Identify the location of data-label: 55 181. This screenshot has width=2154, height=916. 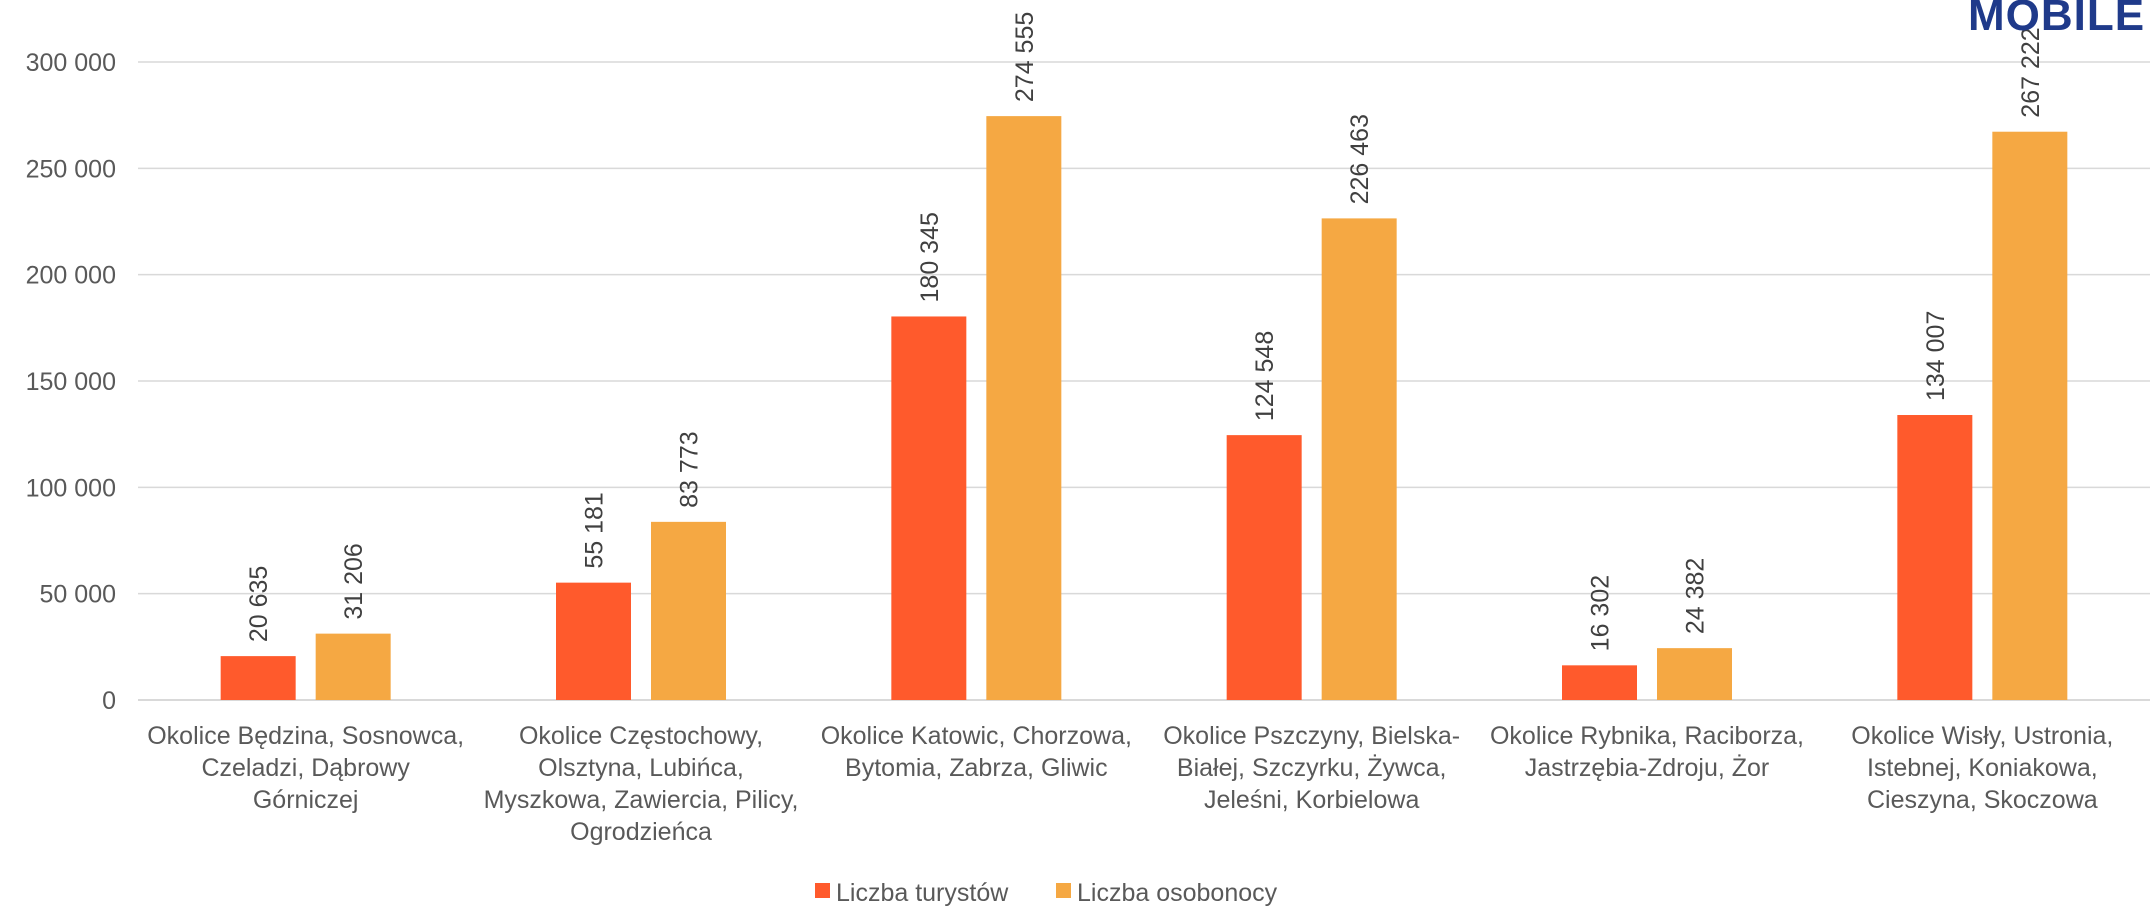
(595, 530).